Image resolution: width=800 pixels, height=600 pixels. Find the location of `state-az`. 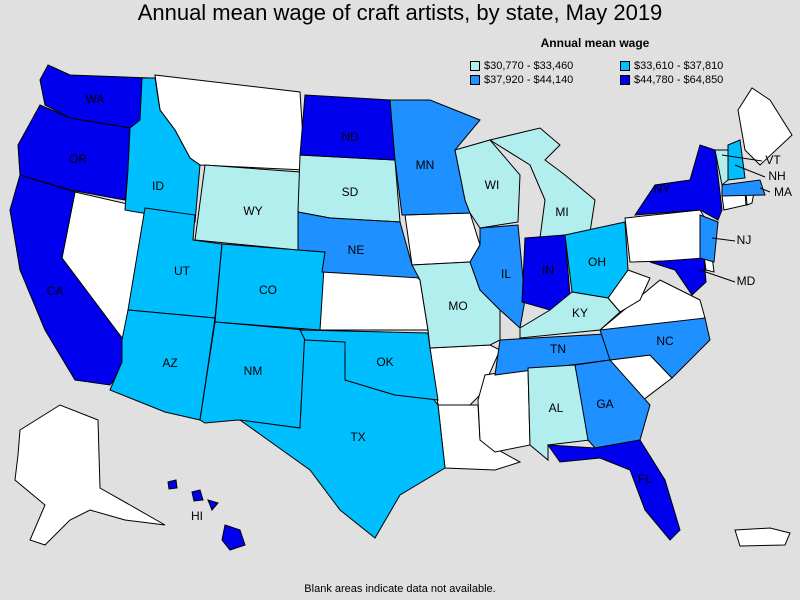

state-az is located at coordinates (162, 365).